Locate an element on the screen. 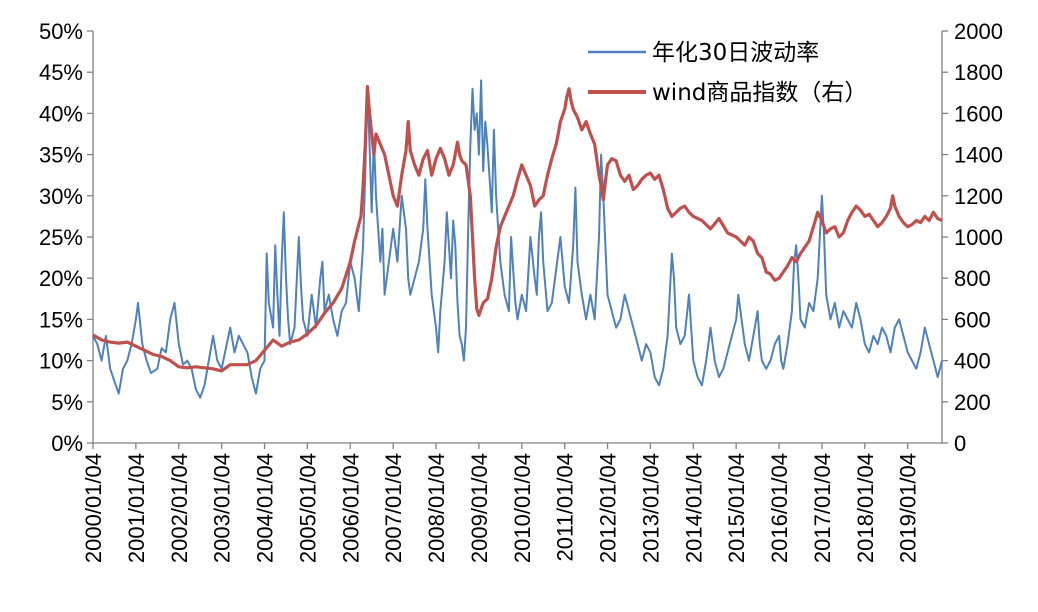 The image size is (1038, 612). x-tick-label: 2017/01/04 is located at coordinates (822, 508).